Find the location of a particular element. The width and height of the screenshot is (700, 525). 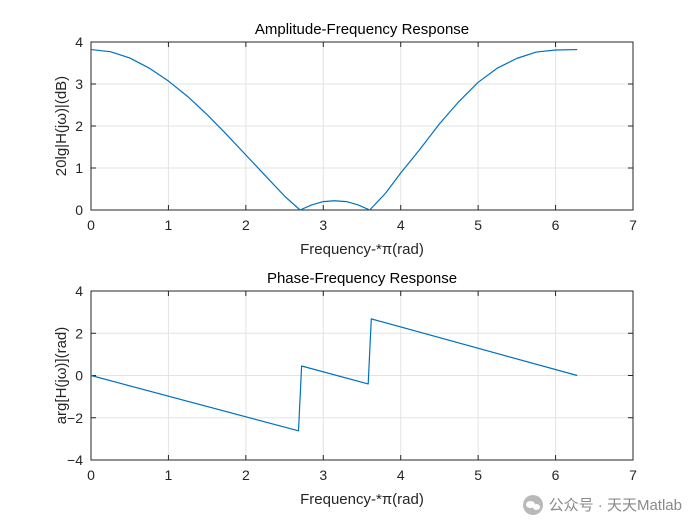

y-tick-label: −4 is located at coordinates (75, 460).